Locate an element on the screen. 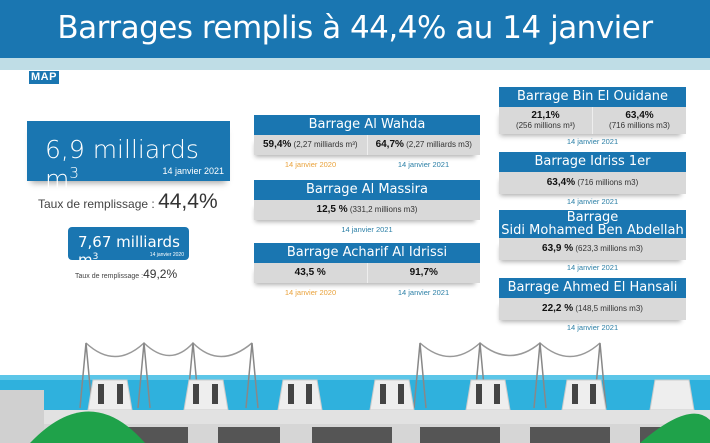  total-volume: 6,9 milliards m3 is located at coordinates (122, 164).